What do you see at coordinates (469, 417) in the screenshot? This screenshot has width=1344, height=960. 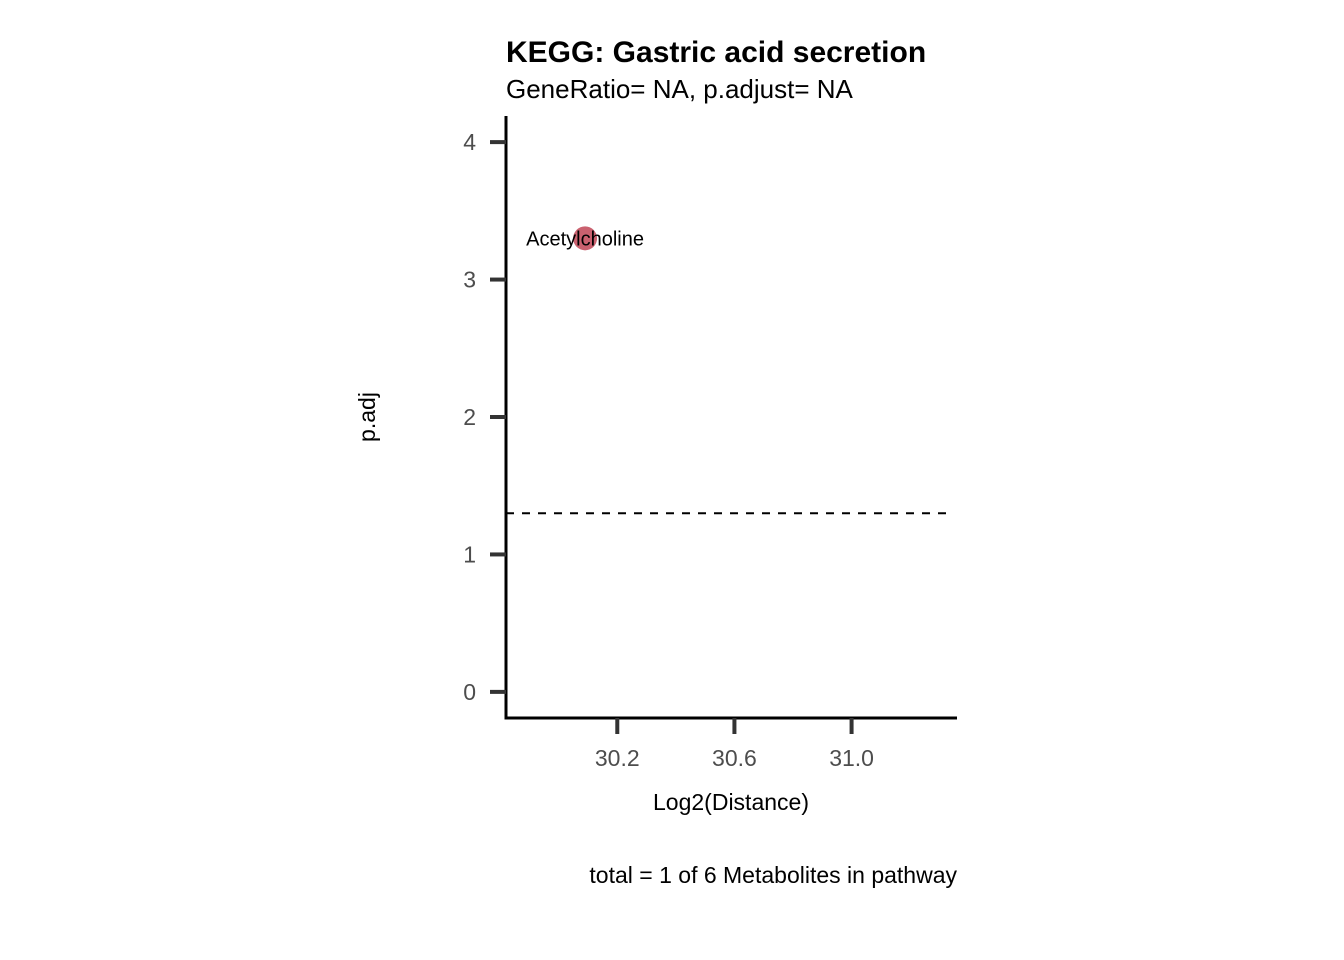 I see `y-tick-label: 2` at bounding box center [469, 417].